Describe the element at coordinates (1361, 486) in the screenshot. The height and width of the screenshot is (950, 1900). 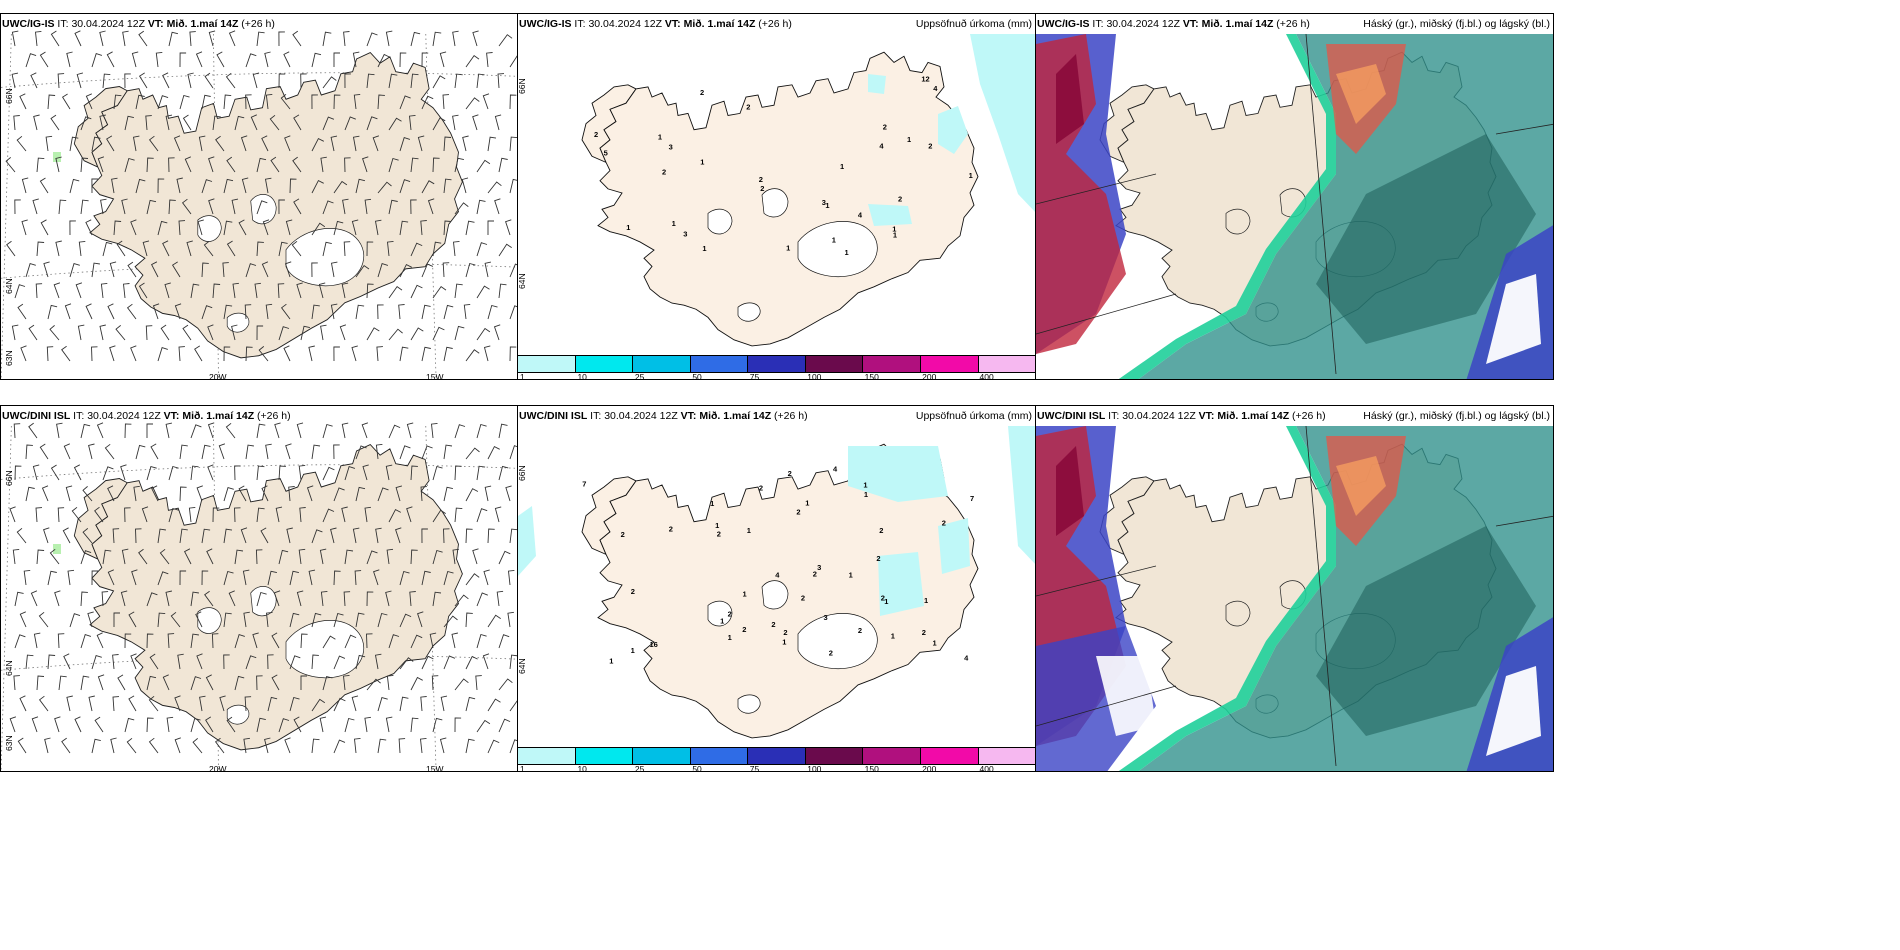
I see `mid-cloud-area` at that location.